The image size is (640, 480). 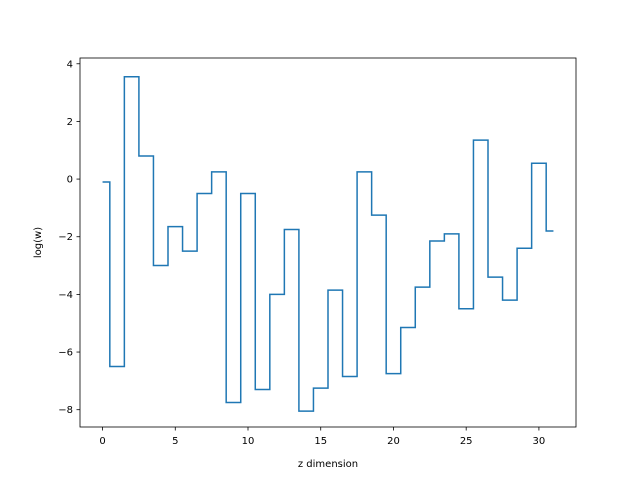 I want to click on x-tick-label: 20, so click(x=393, y=441).